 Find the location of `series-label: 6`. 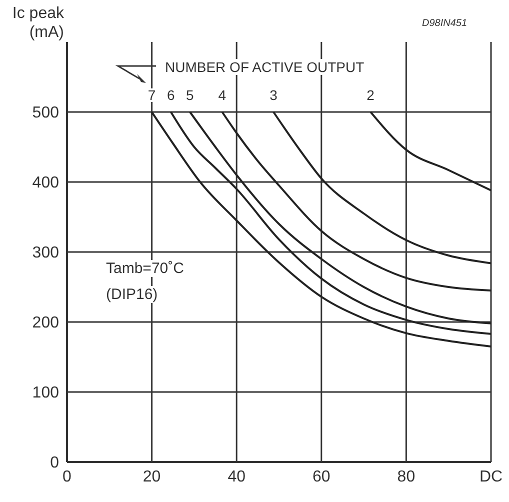

series-label: 6 is located at coordinates (170, 95).